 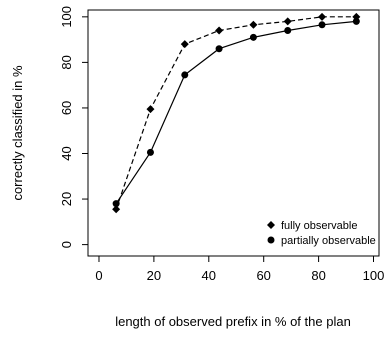 I want to click on y-tick-label: 0, so click(x=66, y=244).